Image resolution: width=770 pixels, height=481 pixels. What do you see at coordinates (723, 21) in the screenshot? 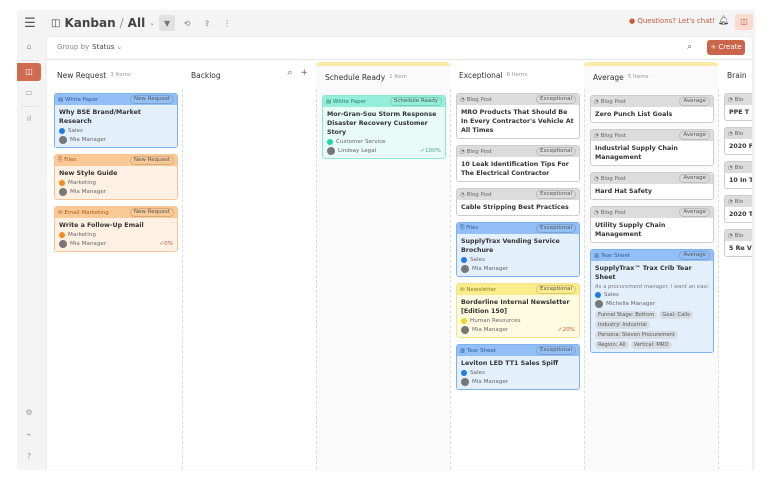
I see `bell-icon: 🔔︎` at bounding box center [723, 21].